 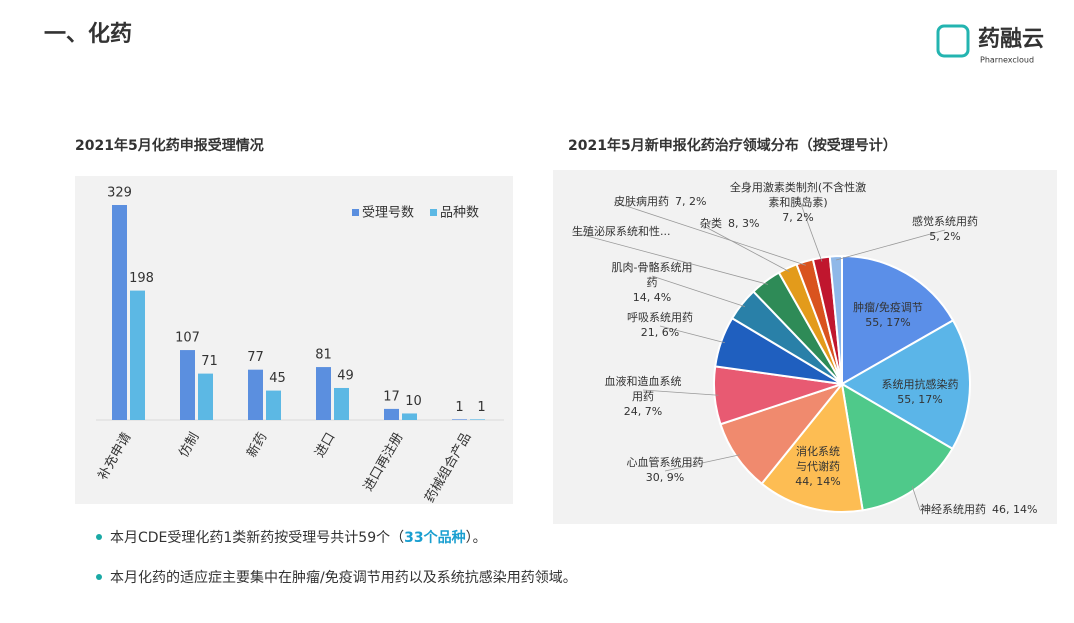 I want to click on slice-name: 用药, so click(x=643, y=396).